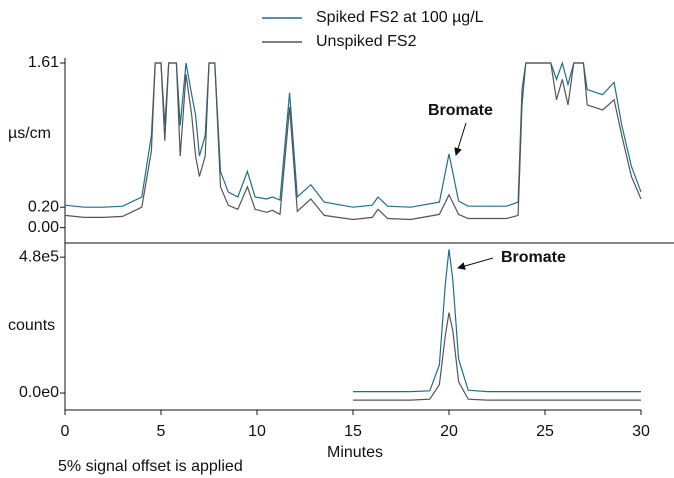  Describe the element at coordinates (355, 452) in the screenshot. I see `x-label: Minutes` at that location.